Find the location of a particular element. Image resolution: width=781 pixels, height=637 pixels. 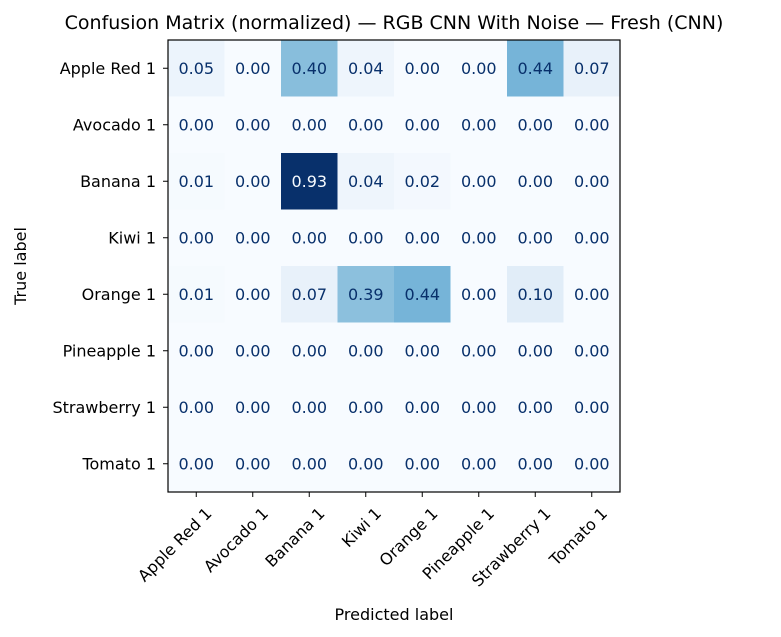

y-tick-label: Apple Red 1 is located at coordinates (108, 68).